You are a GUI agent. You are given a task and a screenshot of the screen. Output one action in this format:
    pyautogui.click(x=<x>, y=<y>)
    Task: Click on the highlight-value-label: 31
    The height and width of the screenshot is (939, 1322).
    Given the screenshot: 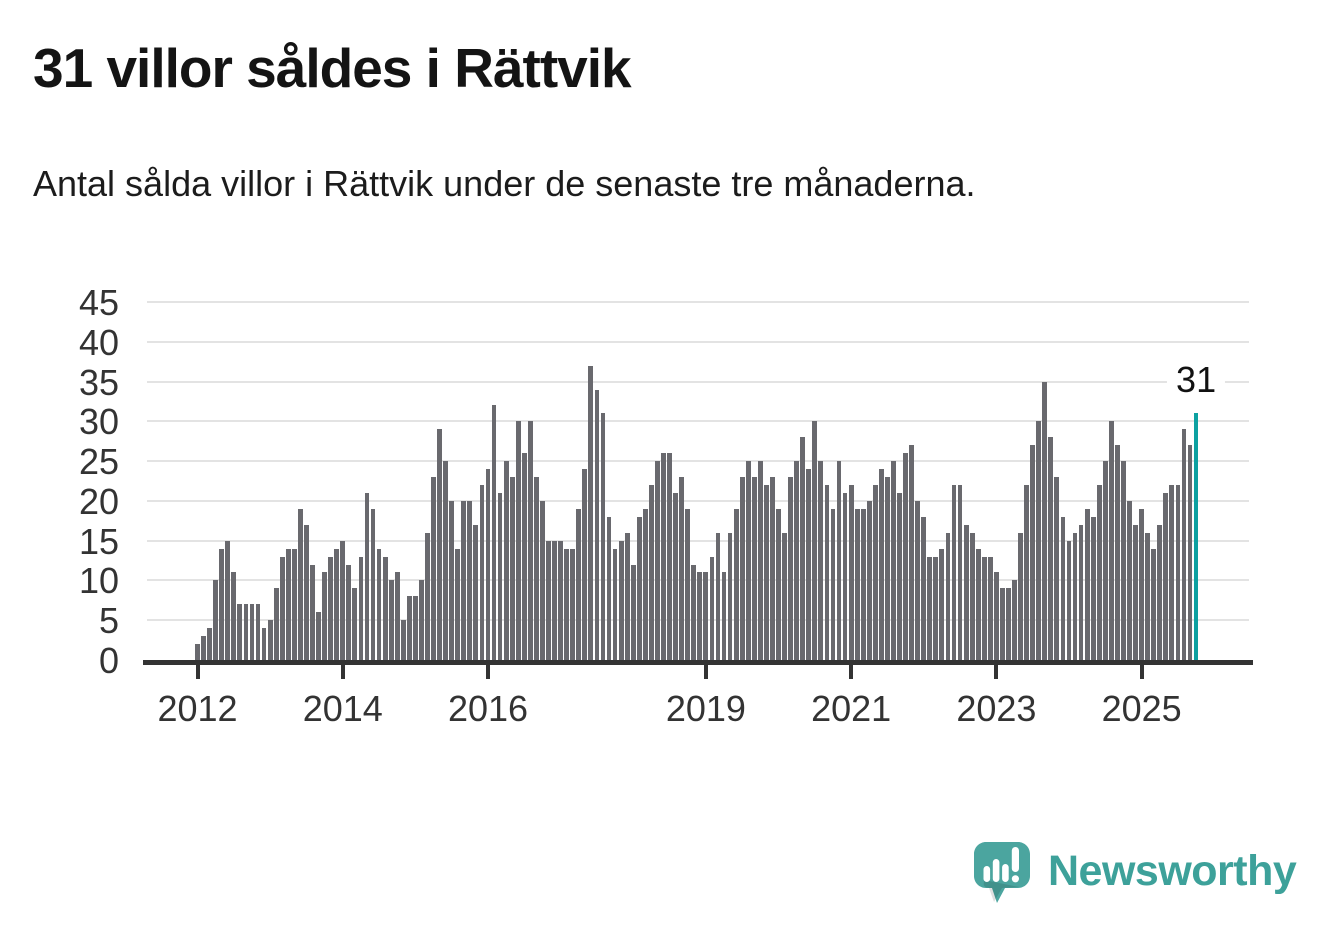 What is the action you would take?
    pyautogui.click(x=1196, y=380)
    